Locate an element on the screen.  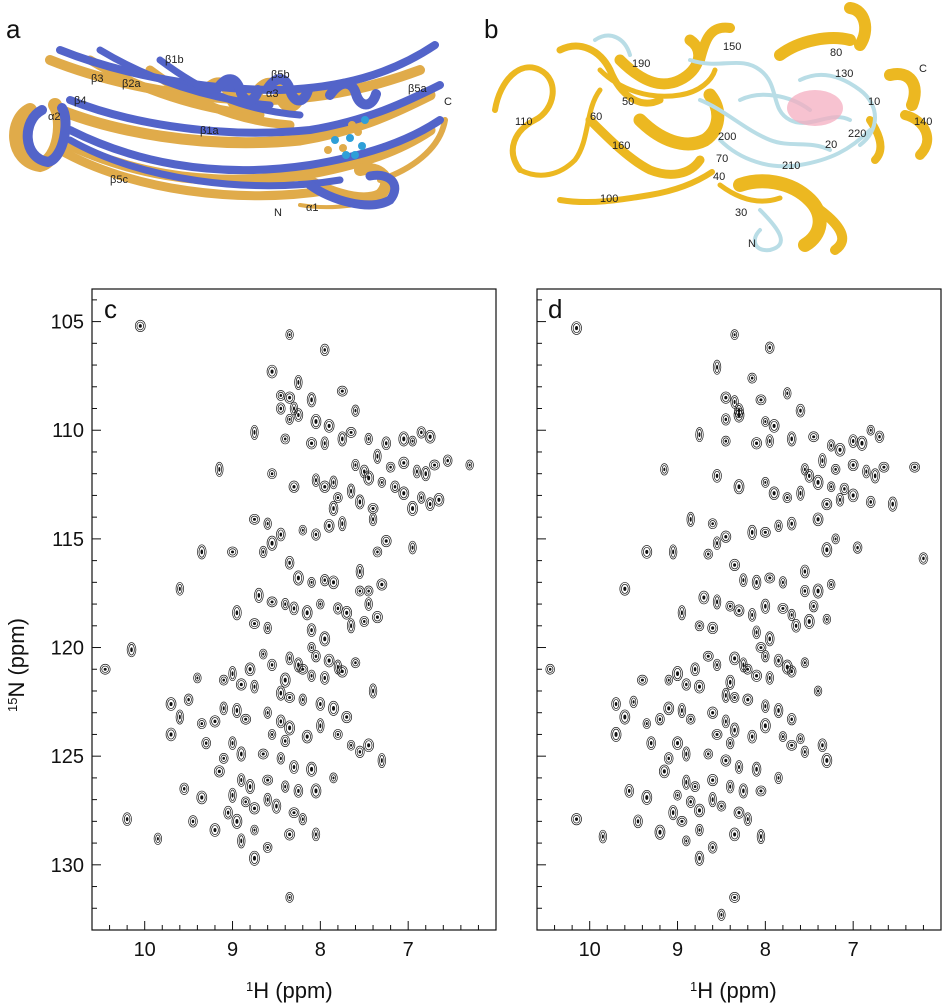
label-res-70: 70 is located at coordinates (722, 159).